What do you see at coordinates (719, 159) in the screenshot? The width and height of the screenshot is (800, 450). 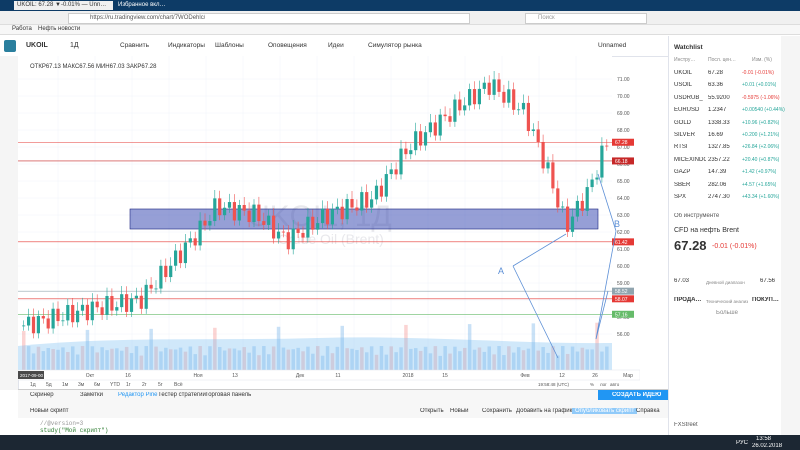 I see `watch-price: 2357.22` at bounding box center [719, 159].